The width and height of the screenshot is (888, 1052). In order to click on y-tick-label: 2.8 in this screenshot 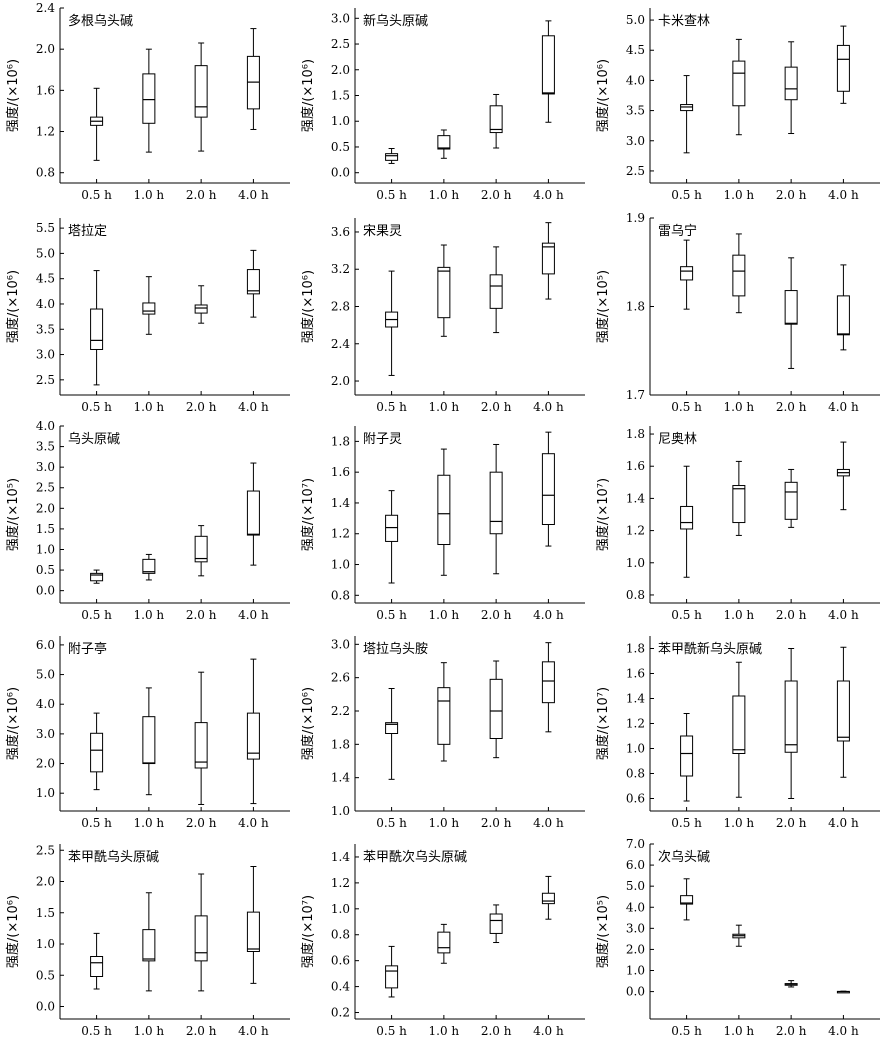, I will do `click(340, 307)`.